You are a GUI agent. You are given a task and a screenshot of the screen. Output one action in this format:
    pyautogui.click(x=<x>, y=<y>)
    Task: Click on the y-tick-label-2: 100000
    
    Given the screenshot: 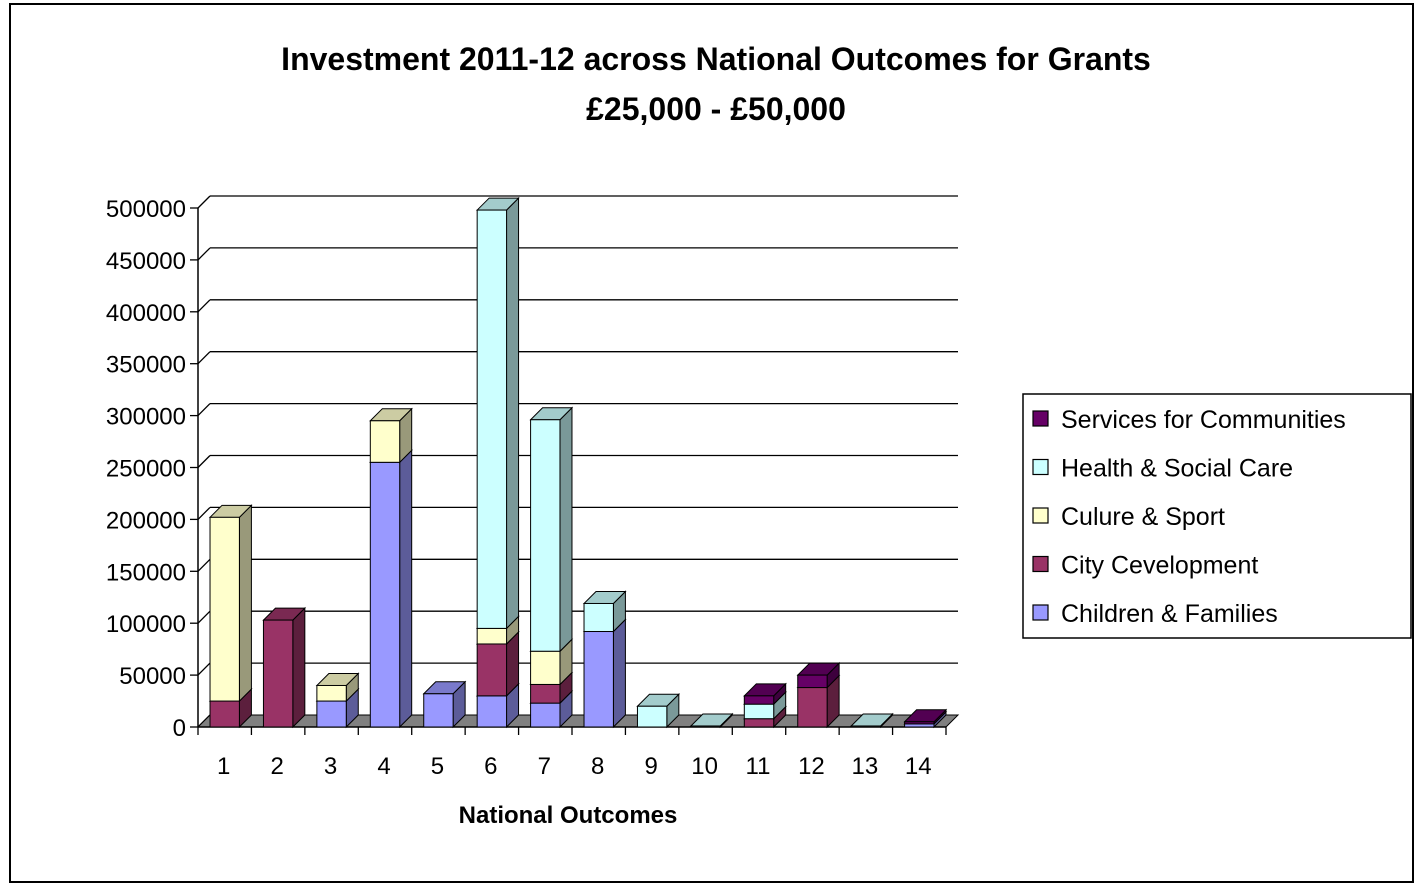 What is the action you would take?
    pyautogui.click(x=146, y=624)
    